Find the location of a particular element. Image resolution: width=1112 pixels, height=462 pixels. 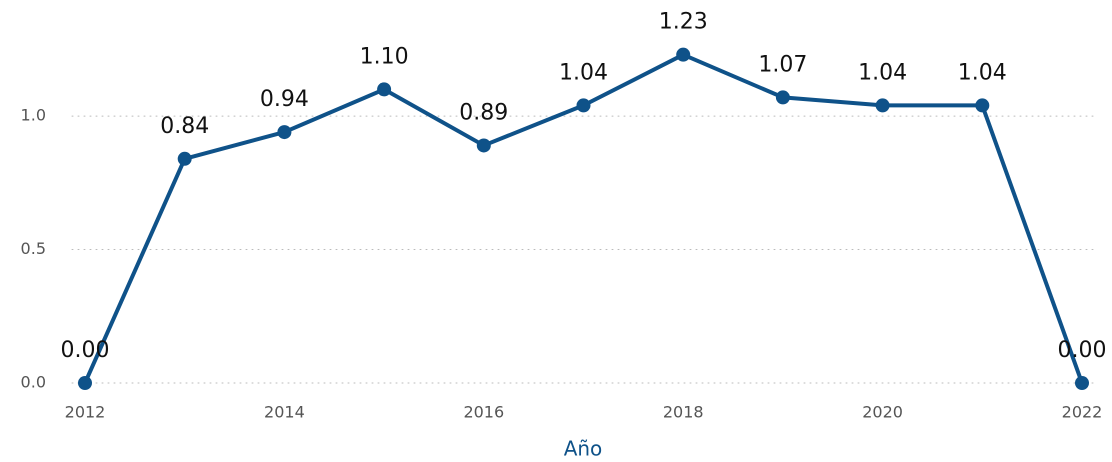

x-tick-label: 2018 is located at coordinates (683, 412).